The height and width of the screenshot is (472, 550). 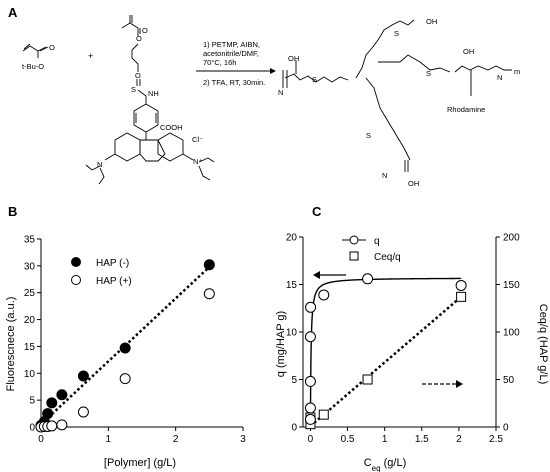 I want to click on legend-q-marker, so click(x=354, y=240).